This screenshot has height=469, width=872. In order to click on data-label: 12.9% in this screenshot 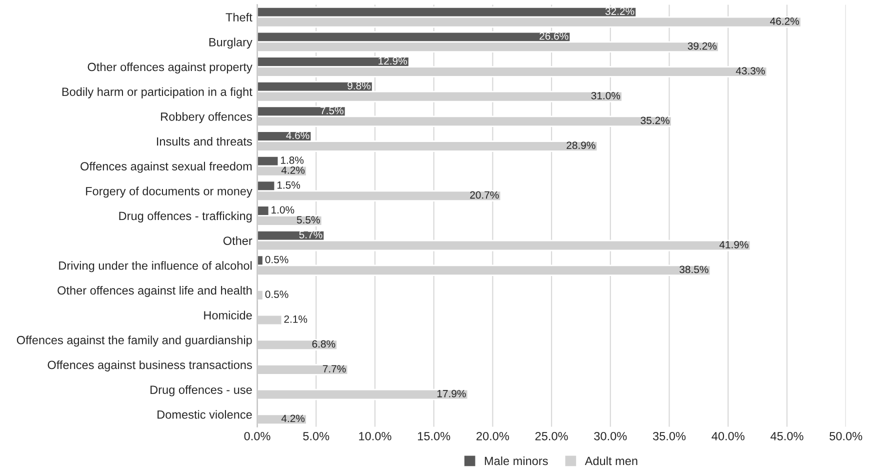, I will do `click(392, 61)`.